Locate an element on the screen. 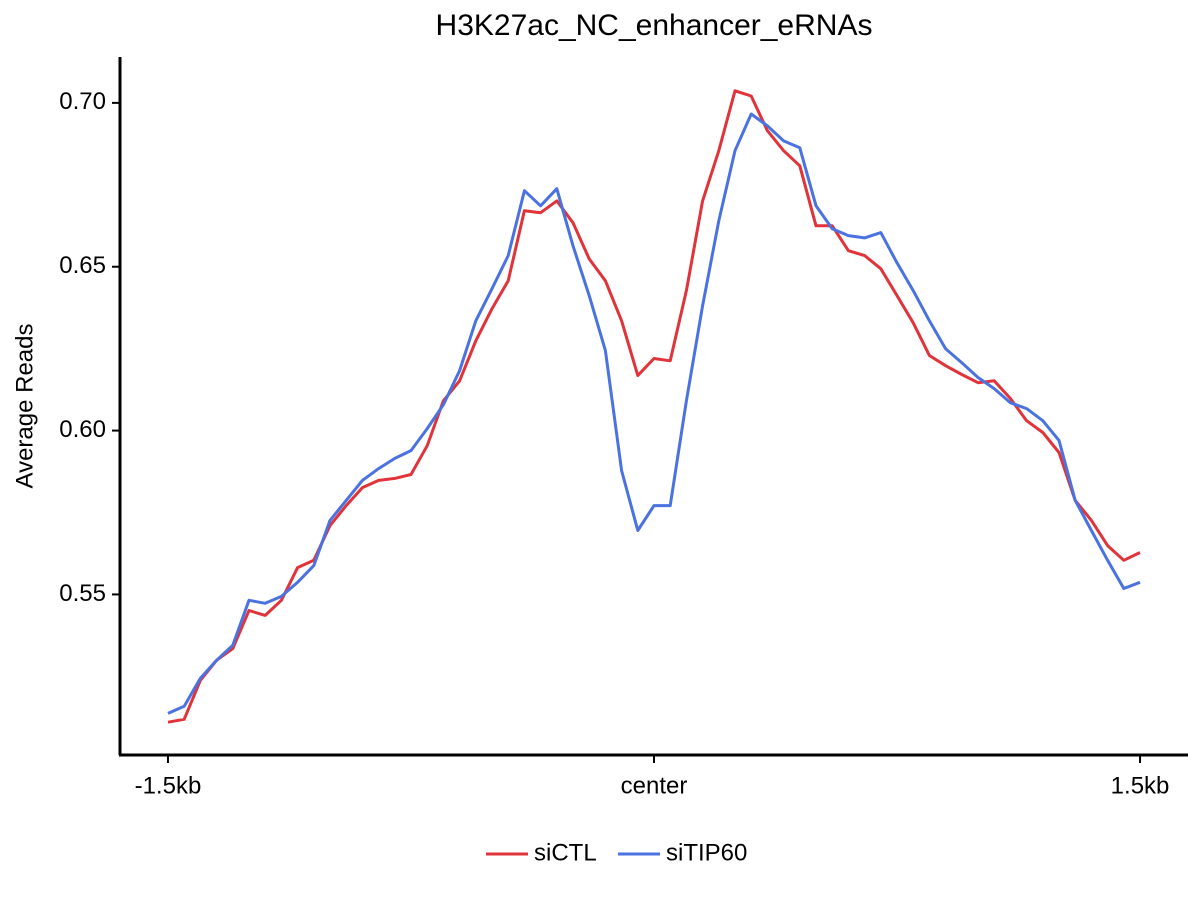  x-tick-label: 1.5kb is located at coordinates (1140, 785).